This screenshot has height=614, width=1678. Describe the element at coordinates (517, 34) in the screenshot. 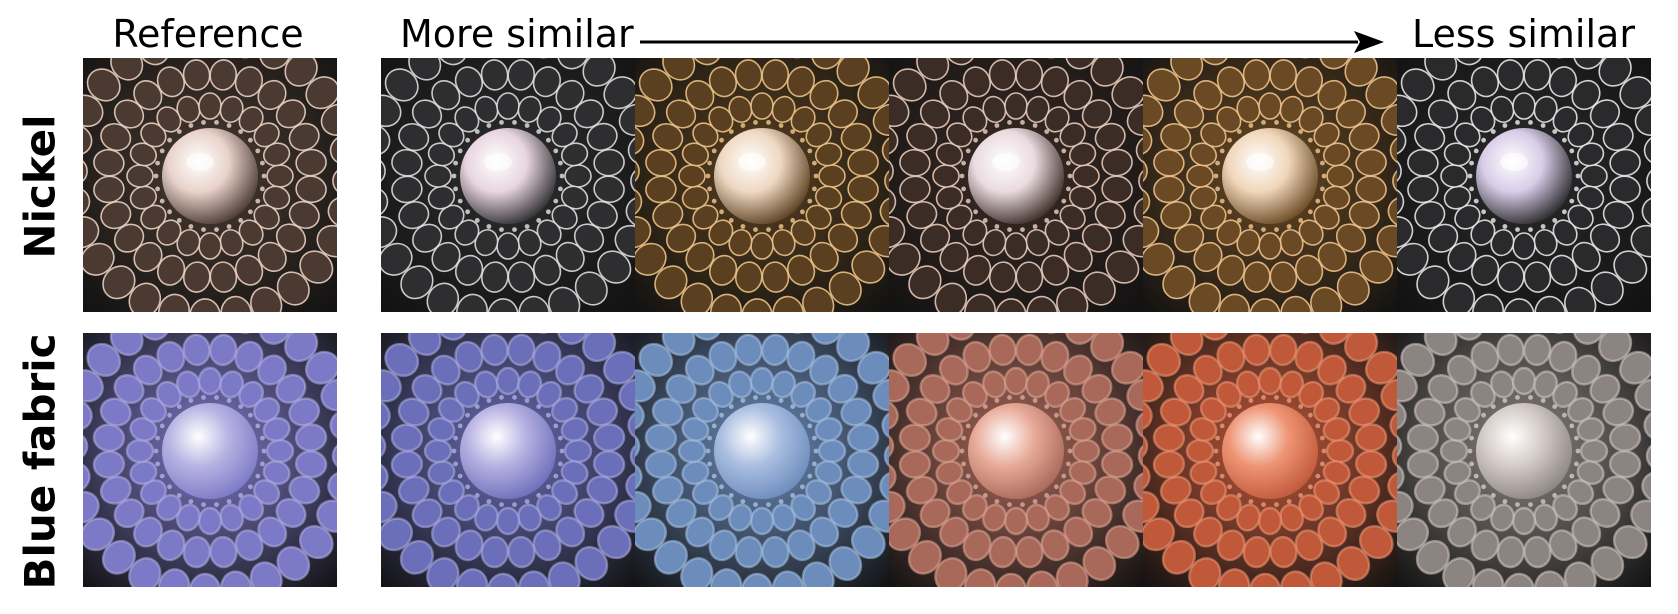

I see `more-similar-label: More similar` at that location.